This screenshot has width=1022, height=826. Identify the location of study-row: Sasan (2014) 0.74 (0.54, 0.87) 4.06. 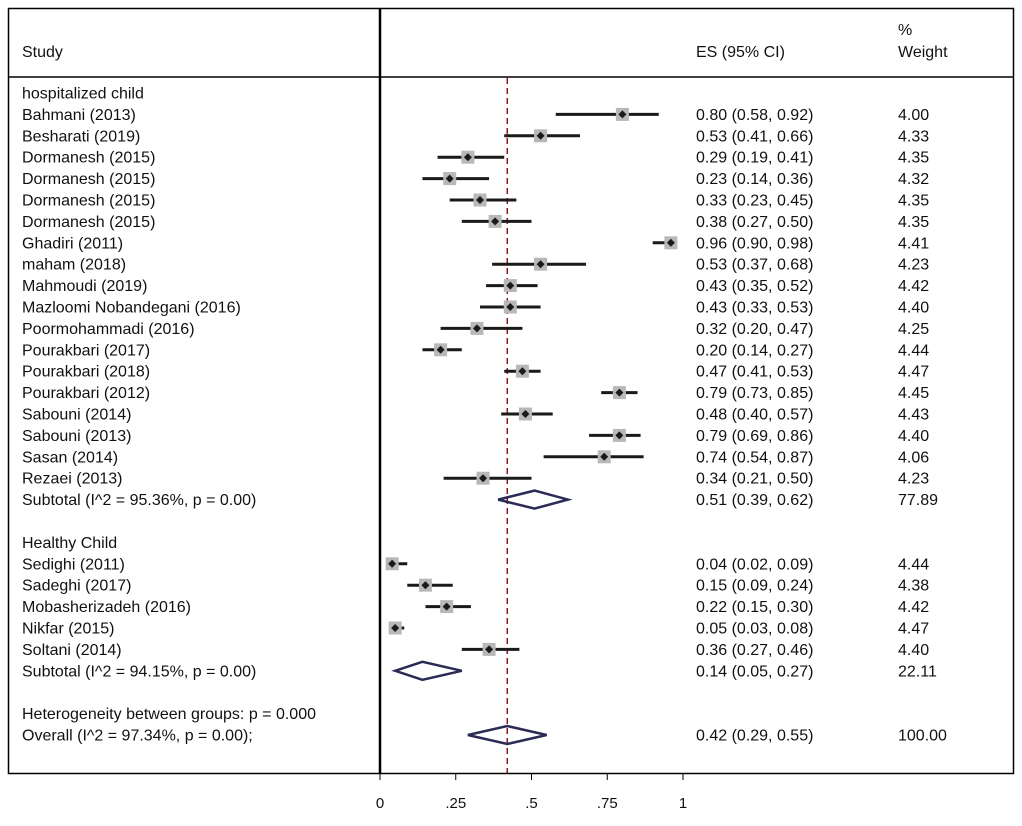
(475, 457).